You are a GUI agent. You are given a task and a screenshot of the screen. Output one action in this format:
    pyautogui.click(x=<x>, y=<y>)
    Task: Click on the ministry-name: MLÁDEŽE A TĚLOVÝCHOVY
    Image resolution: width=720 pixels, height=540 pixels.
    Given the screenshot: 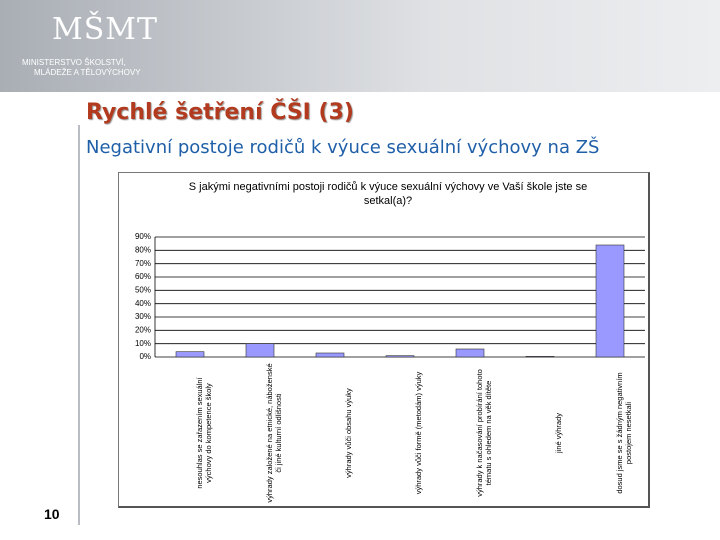 What is the action you would take?
    pyautogui.click(x=87, y=72)
    